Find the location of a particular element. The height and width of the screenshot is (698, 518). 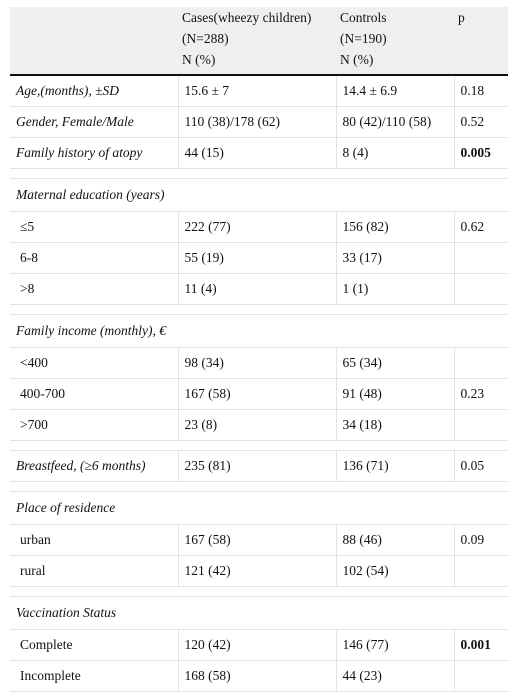

row-label: Incomplete is located at coordinates (94, 676).